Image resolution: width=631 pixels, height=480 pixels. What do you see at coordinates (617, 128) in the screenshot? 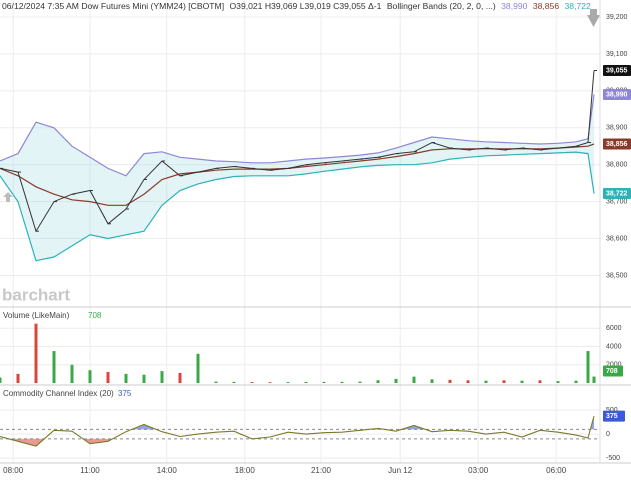
I see `y-tick-label: 38,900` at bounding box center [617, 128].